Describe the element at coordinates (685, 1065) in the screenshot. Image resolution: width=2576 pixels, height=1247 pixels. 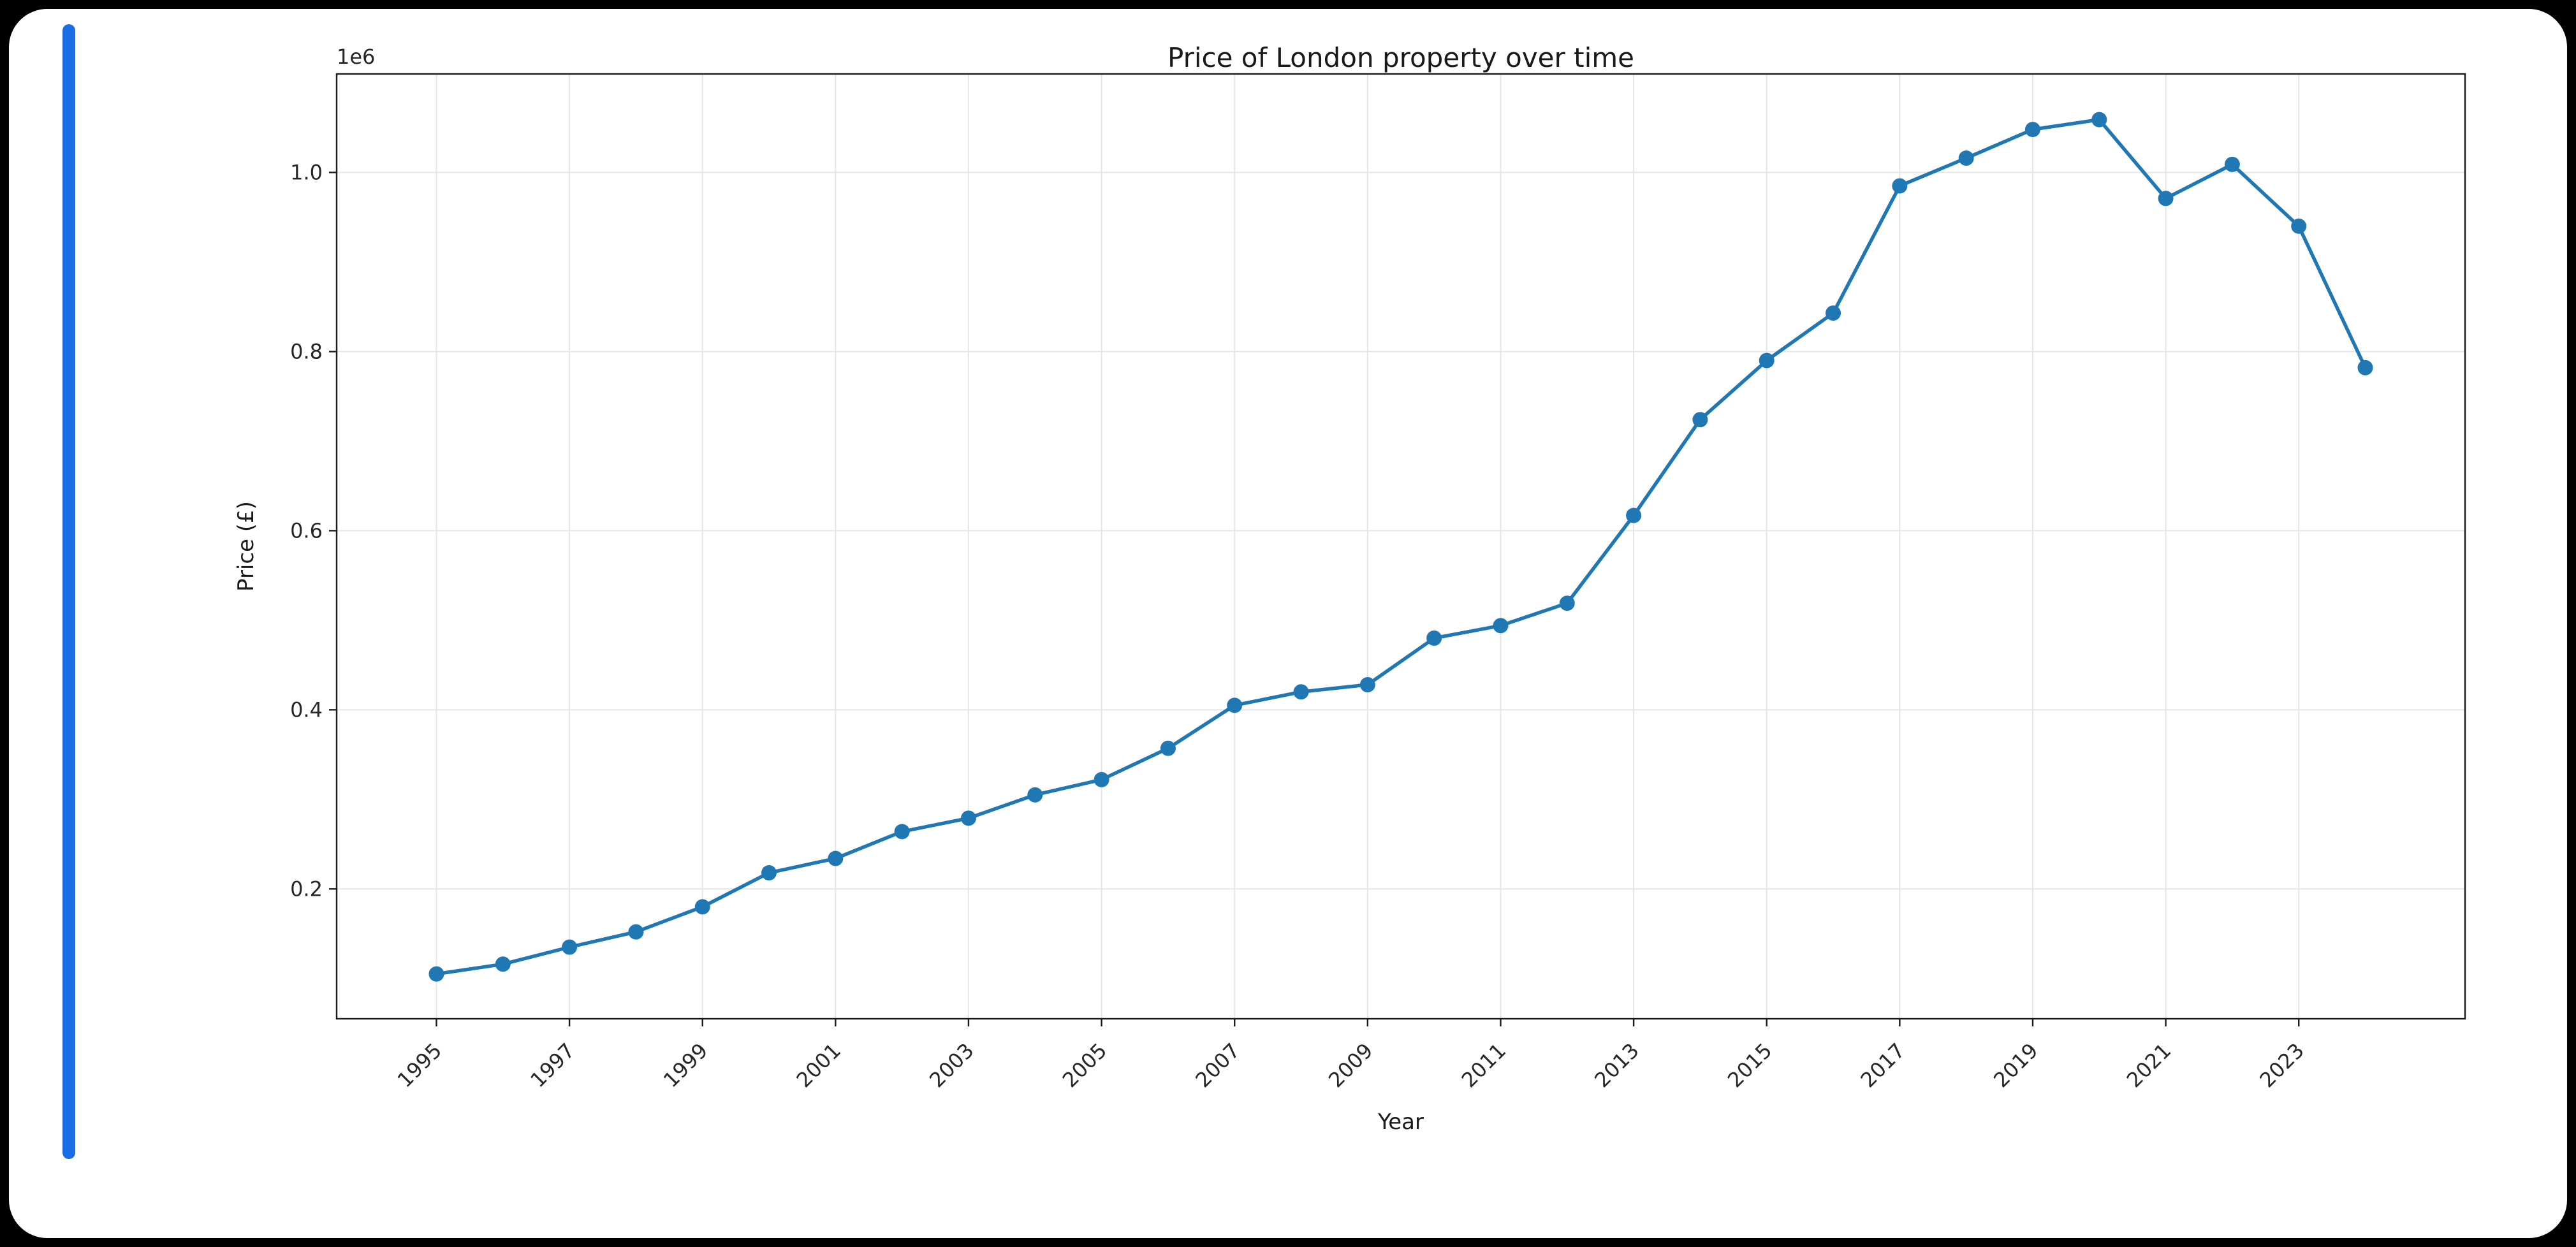
I see `x-tick-label: 1999` at that location.